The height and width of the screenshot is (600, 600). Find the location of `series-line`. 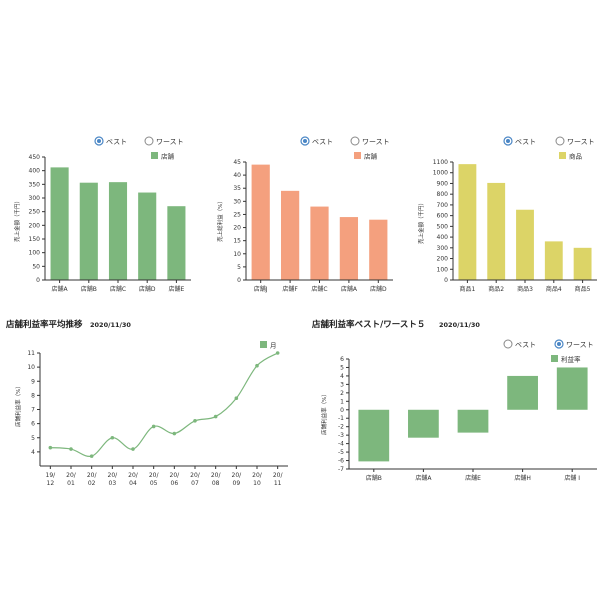

series-line is located at coordinates (164, 405).